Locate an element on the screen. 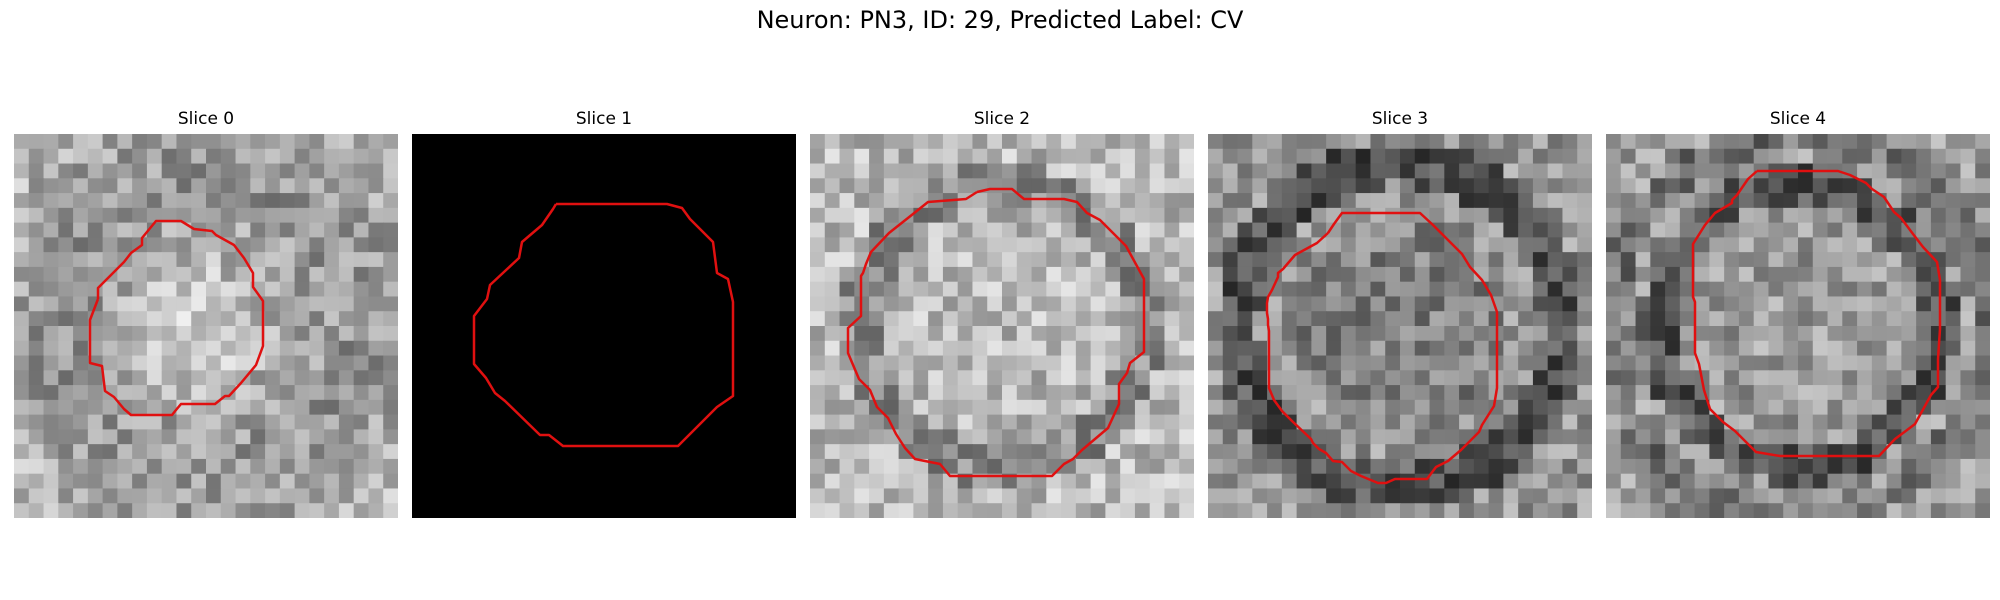 Image resolution: width=2000 pixels, height=600 pixels. slice-panel-2: Slice 2 is located at coordinates (1002, 313).